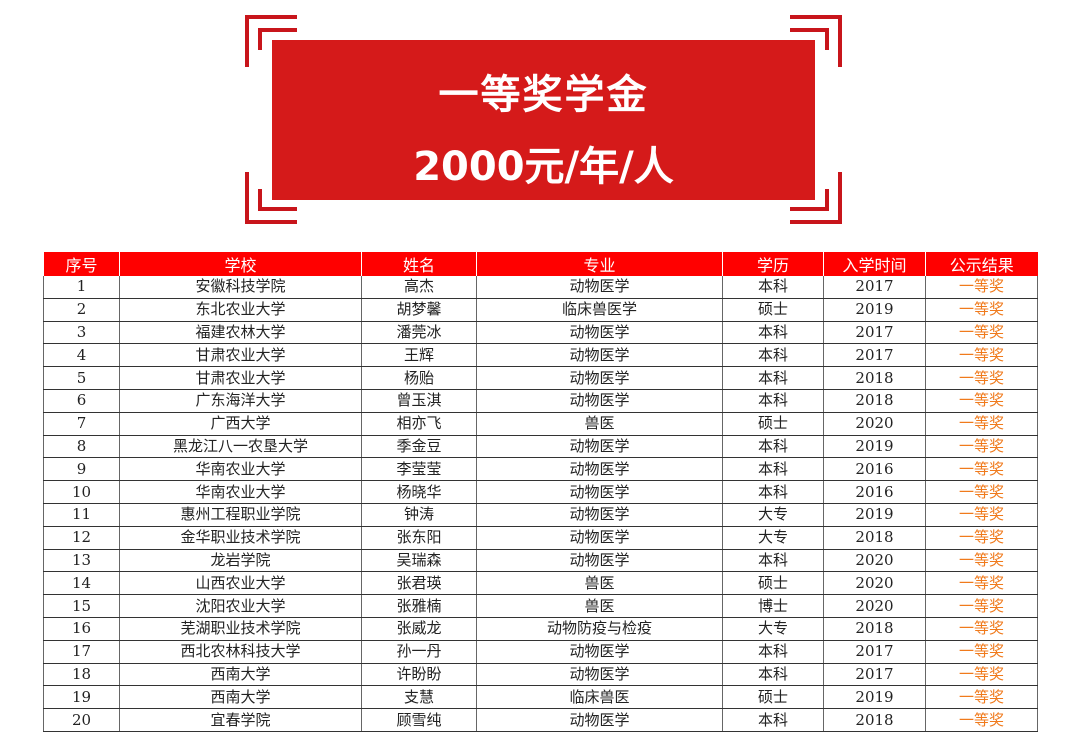 The width and height of the screenshot is (1080, 738). What do you see at coordinates (240, 424) in the screenshot?
I see `school-cell: 广西大学` at bounding box center [240, 424].